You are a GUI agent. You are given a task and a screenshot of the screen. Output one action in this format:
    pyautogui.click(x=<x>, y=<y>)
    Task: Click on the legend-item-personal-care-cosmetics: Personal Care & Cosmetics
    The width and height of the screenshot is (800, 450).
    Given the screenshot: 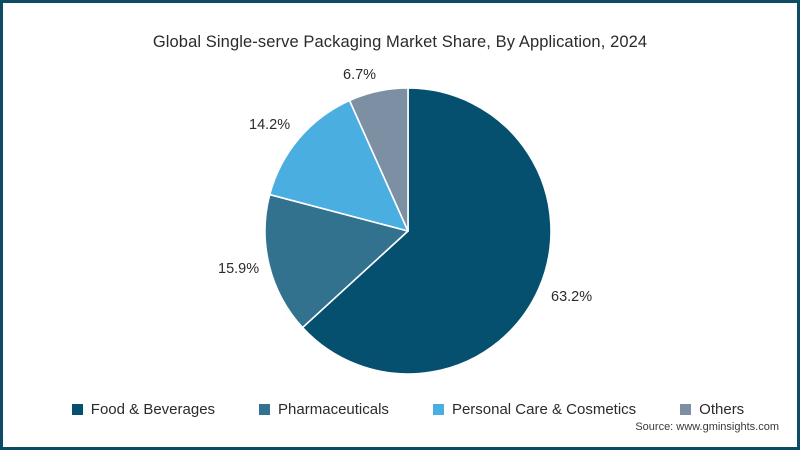 What is the action you would take?
    pyautogui.click(x=534, y=409)
    